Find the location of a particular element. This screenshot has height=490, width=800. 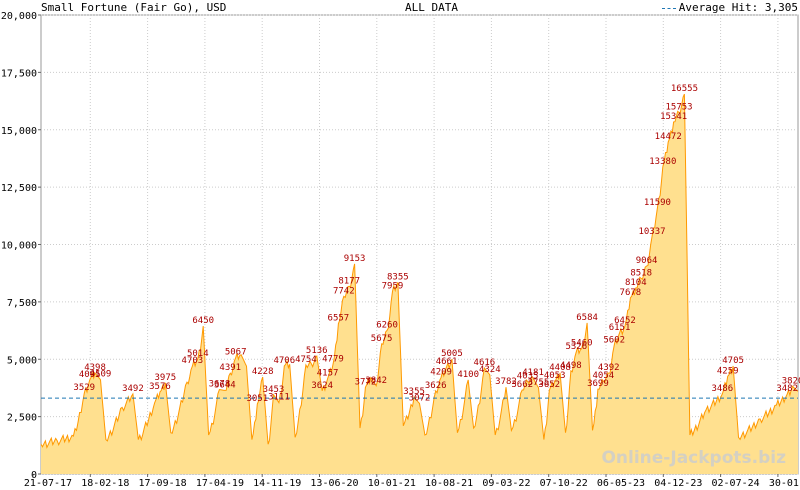

value-label: 5067 is located at coordinates (236, 353).